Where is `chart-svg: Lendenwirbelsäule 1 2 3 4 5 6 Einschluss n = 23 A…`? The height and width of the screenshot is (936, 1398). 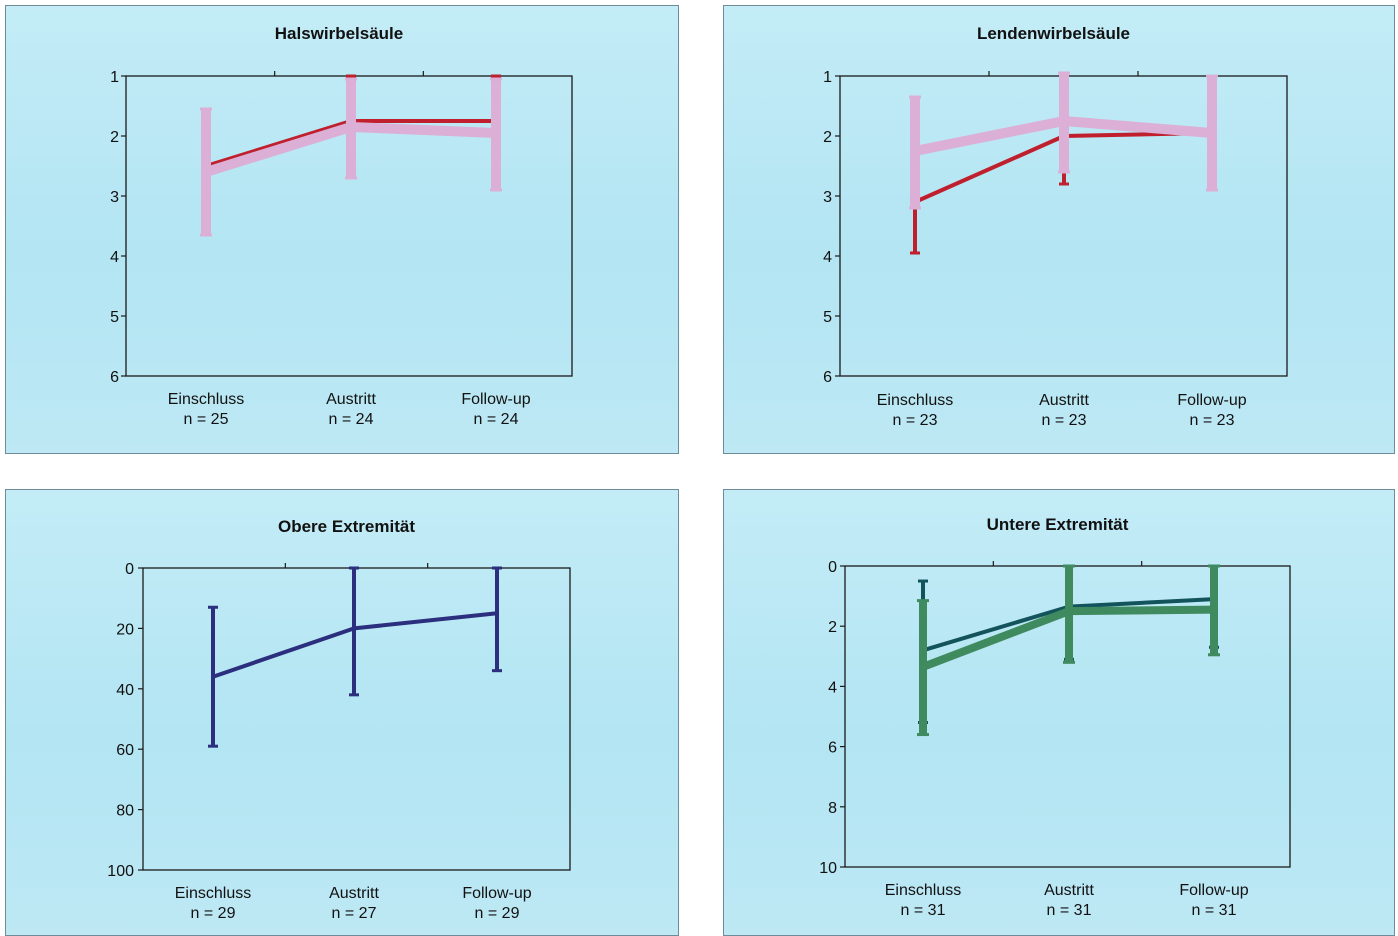
chart-svg: Lendenwirbelsäule 1 2 3 4 5 6 Einschluss n = 23 A… is located at coordinates (1055, 226).